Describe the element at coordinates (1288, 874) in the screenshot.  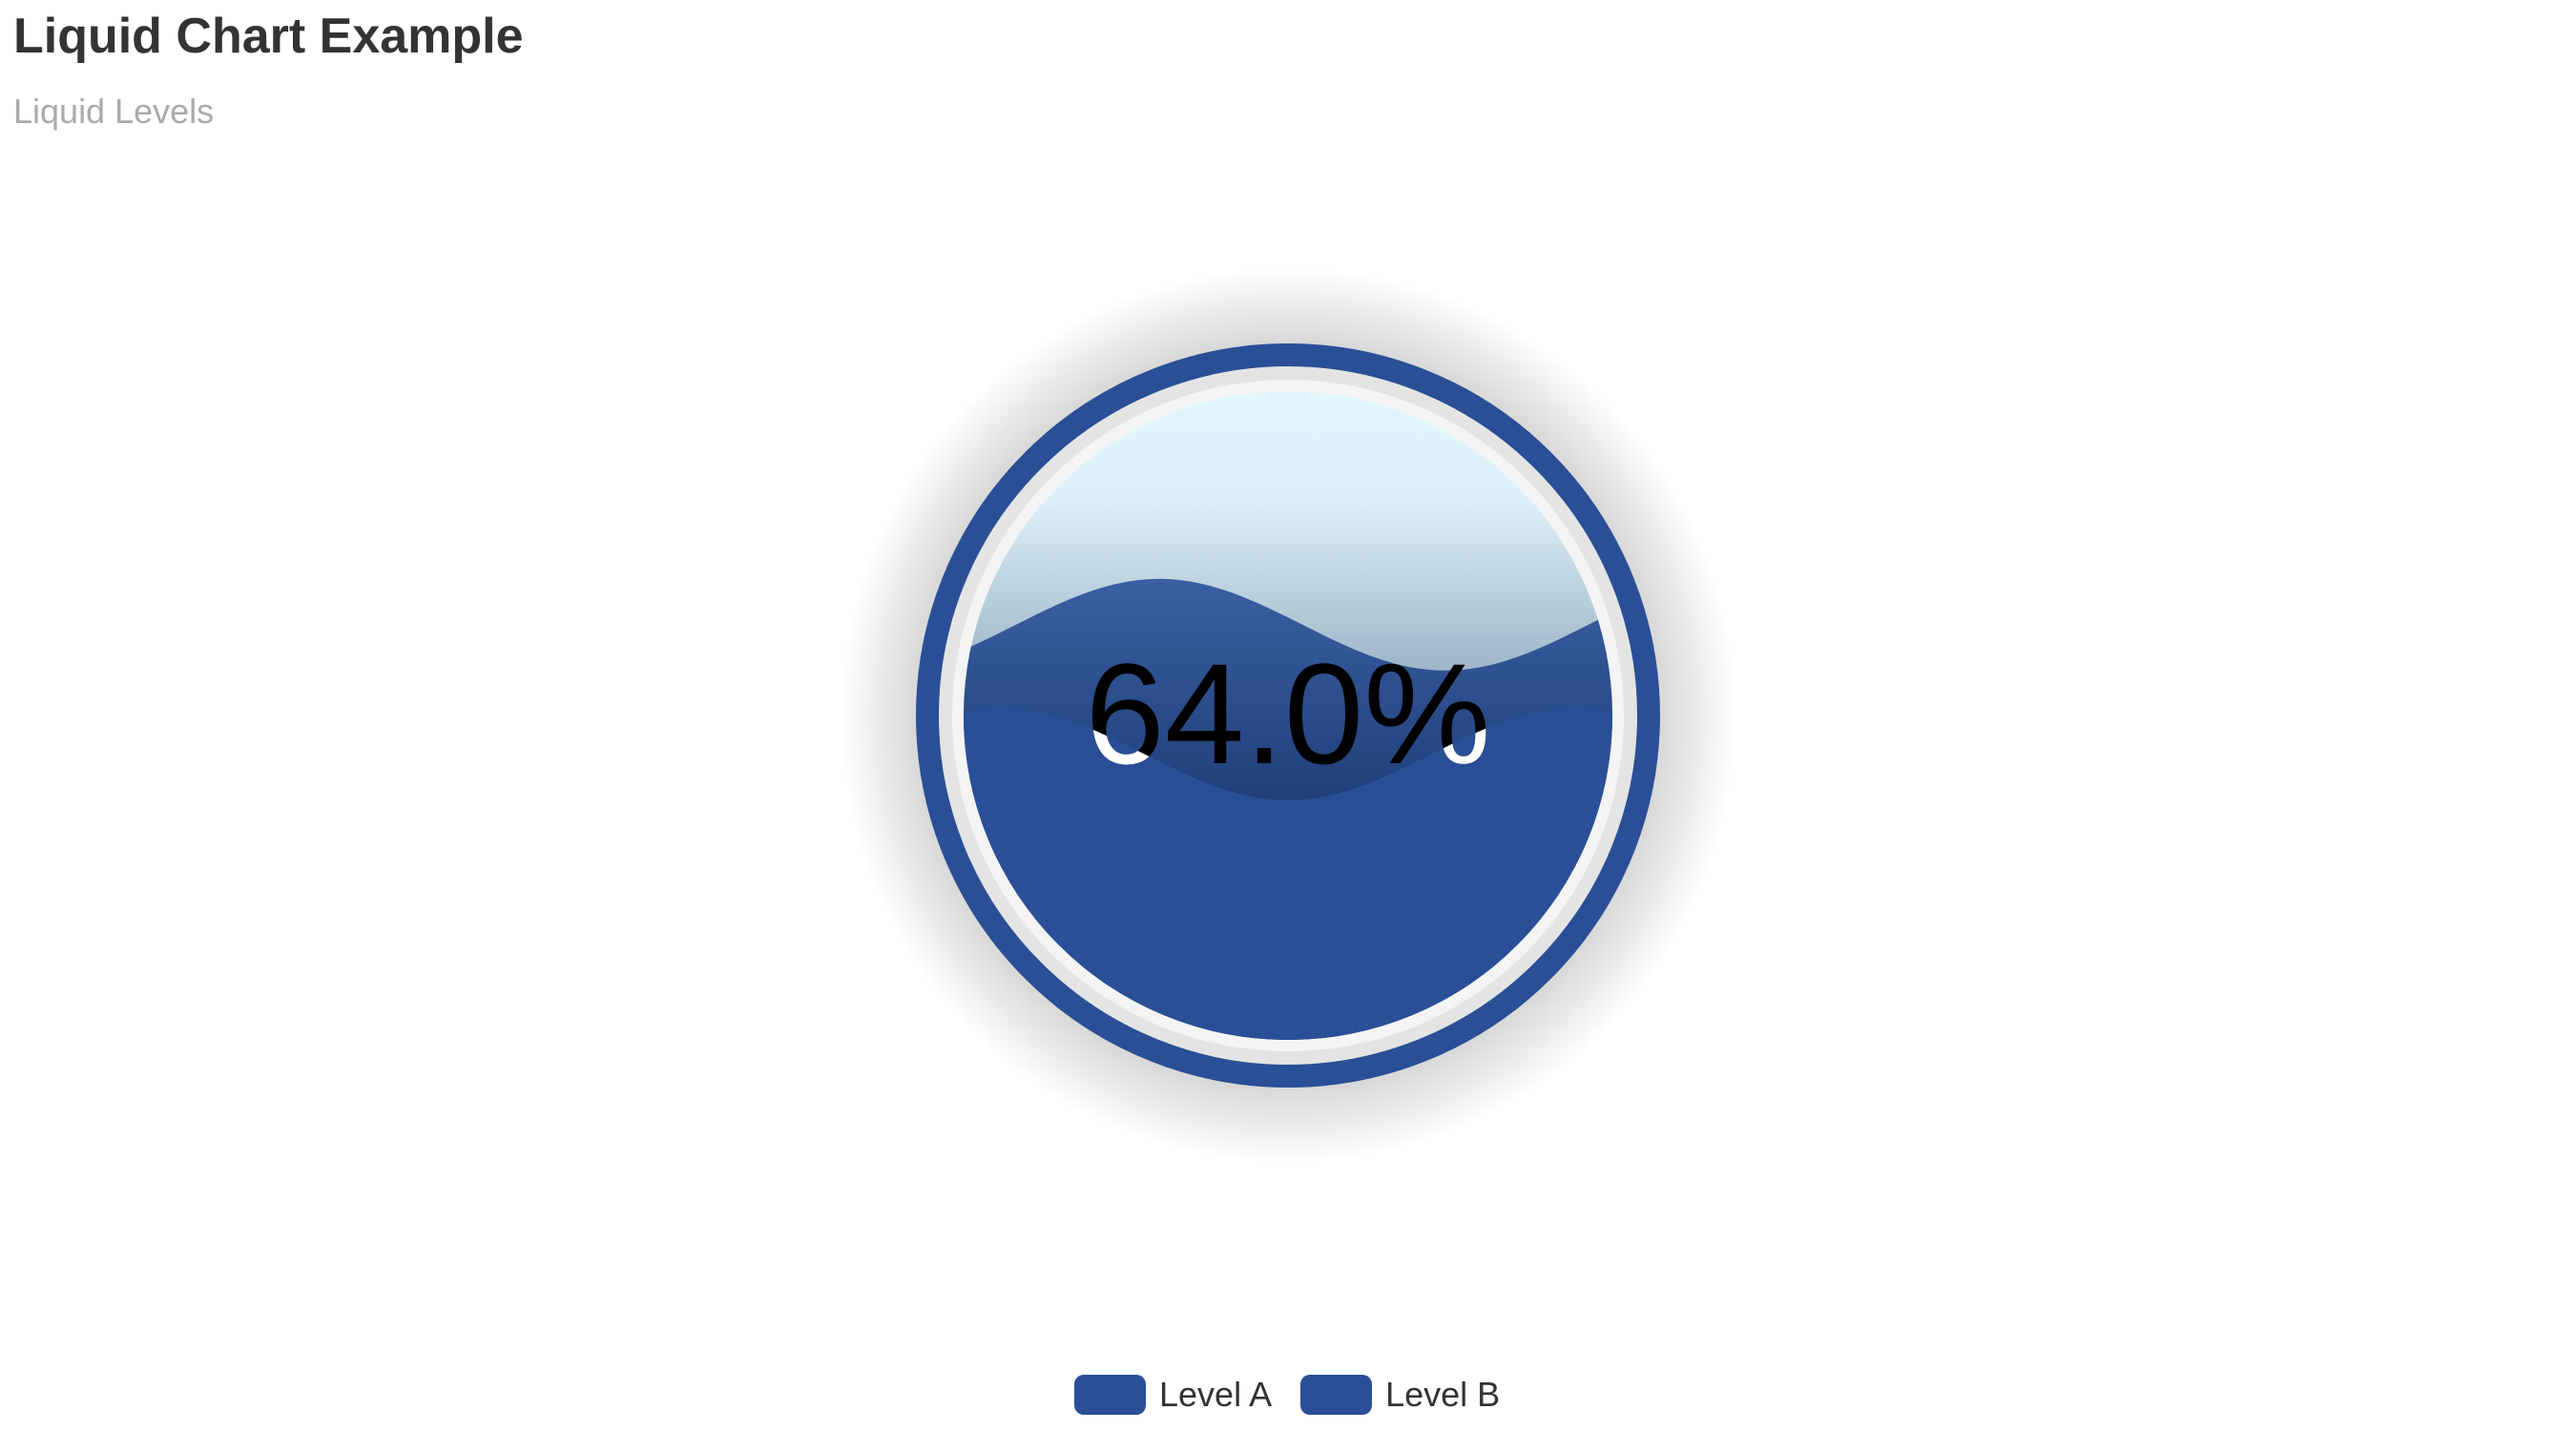
I see `wave-level-a` at that location.